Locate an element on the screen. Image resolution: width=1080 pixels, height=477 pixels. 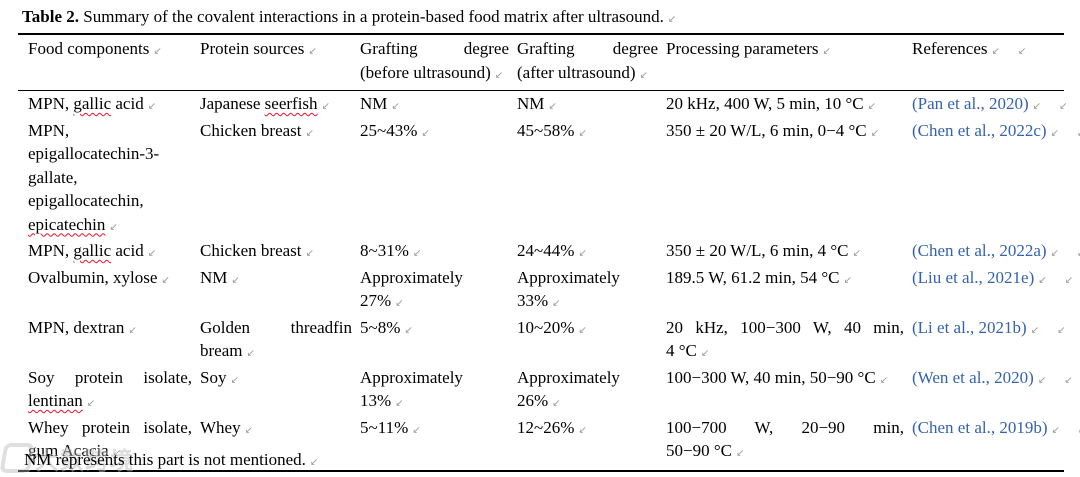
table-cell: 100−300 W, 40 min, 50−90 °C ↙ is located at coordinates (777, 377).